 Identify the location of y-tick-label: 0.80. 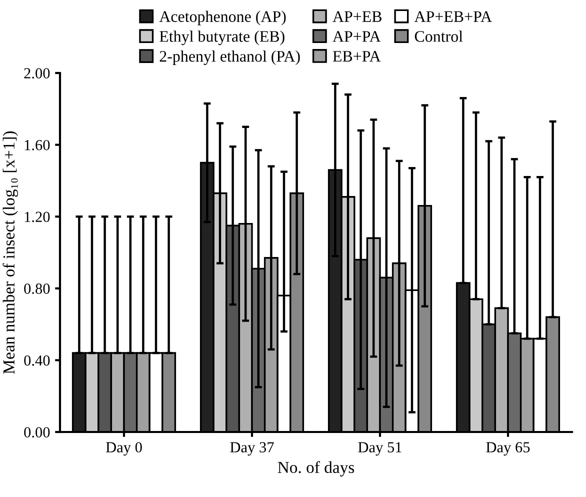
(37, 289).